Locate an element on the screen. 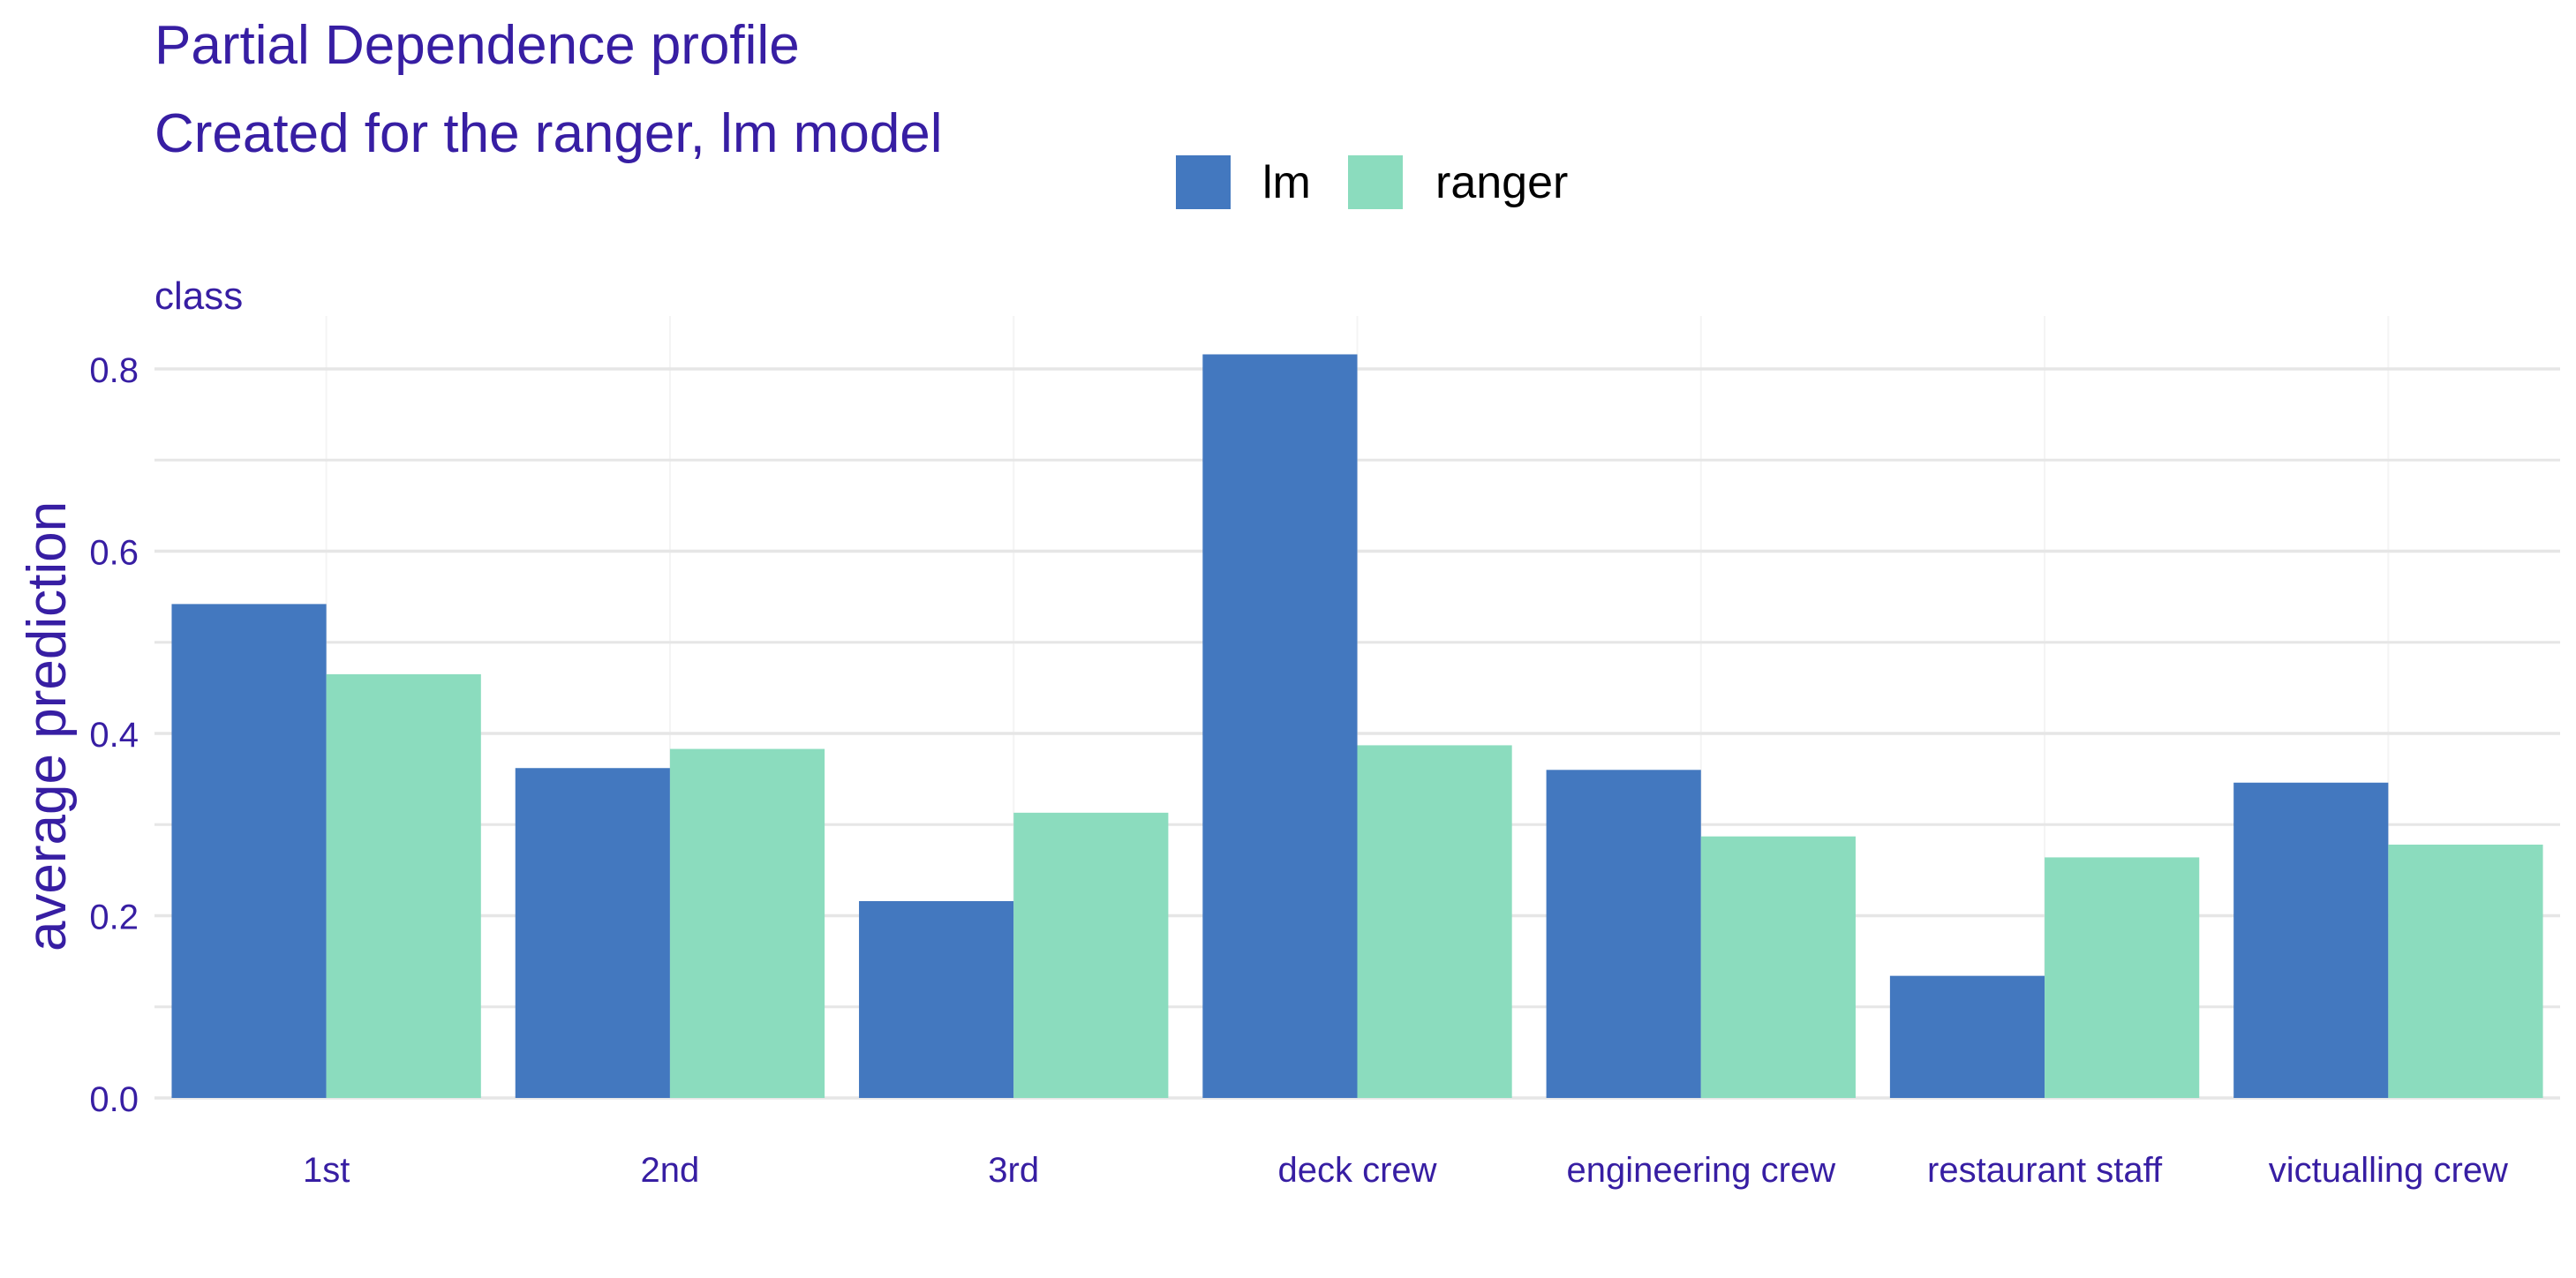 The width and height of the screenshot is (2576, 1278). legend-label-ranger: ranger is located at coordinates (1502, 182).